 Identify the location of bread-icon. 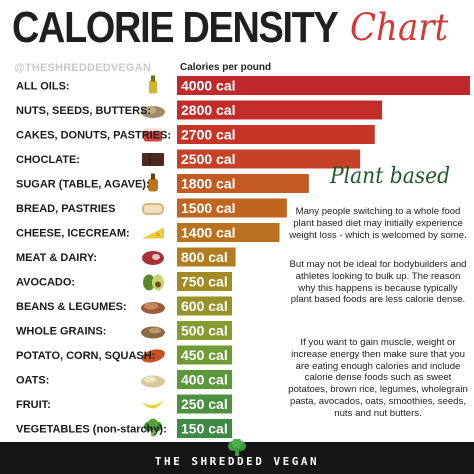
(153, 209).